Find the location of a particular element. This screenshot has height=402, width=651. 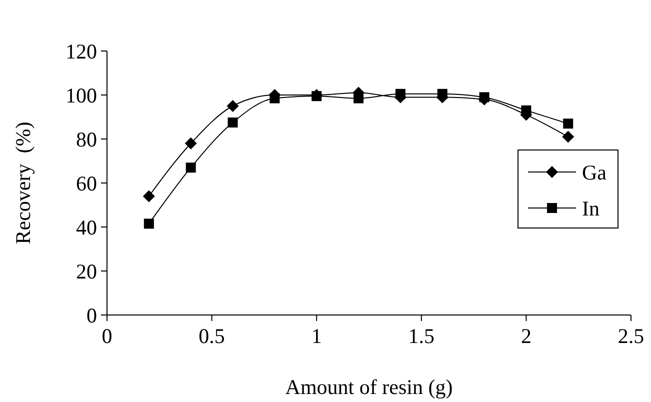

x-tick-label: 1.5 is located at coordinates (421, 336).